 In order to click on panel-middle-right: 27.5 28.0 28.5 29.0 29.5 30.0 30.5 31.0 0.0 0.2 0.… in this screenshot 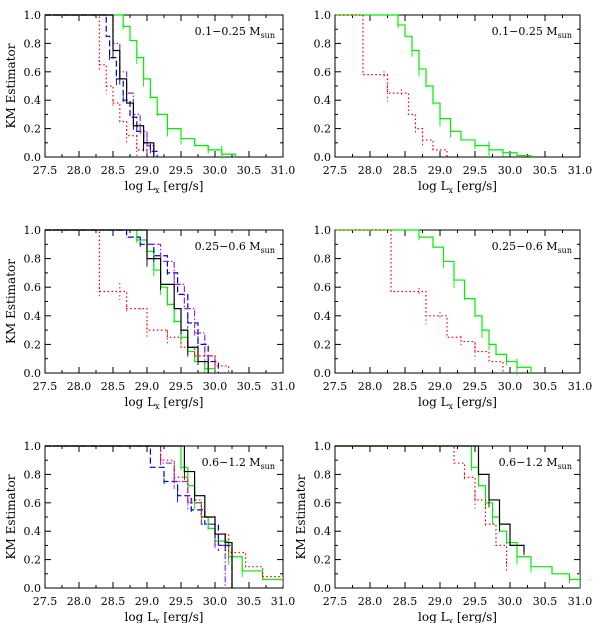, I will do `click(453, 317)`.